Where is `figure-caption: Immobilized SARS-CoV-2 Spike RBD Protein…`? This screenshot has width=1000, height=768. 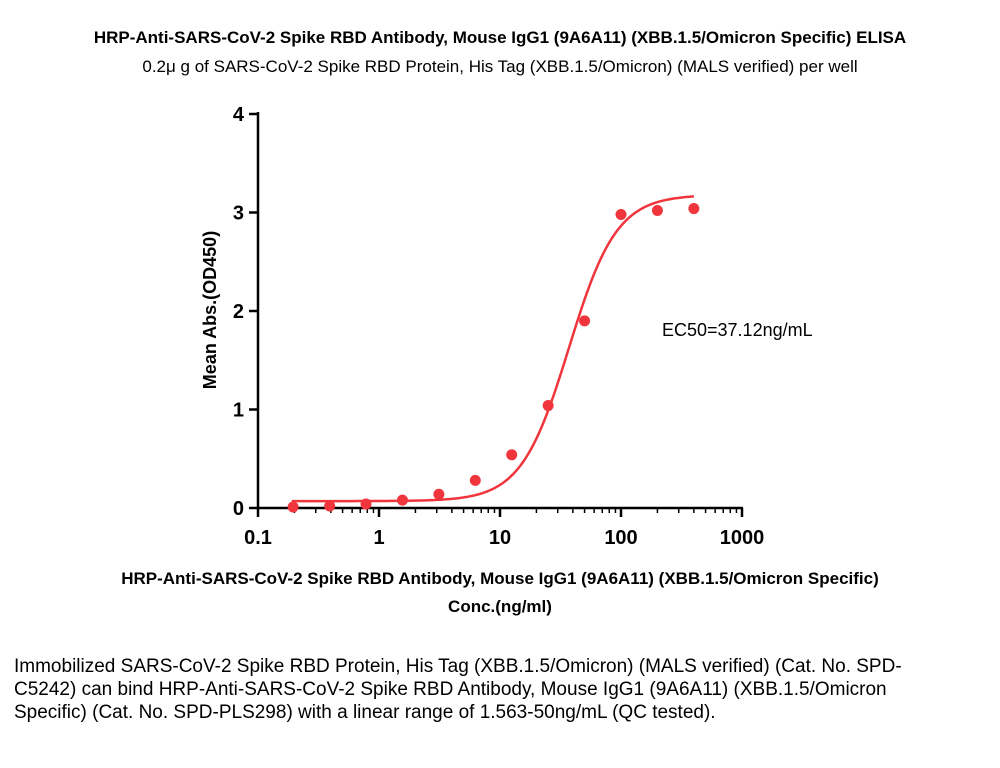 figure-caption: Immobilized SARS-CoV-2 Spike RBD Protein… is located at coordinates (458, 689).